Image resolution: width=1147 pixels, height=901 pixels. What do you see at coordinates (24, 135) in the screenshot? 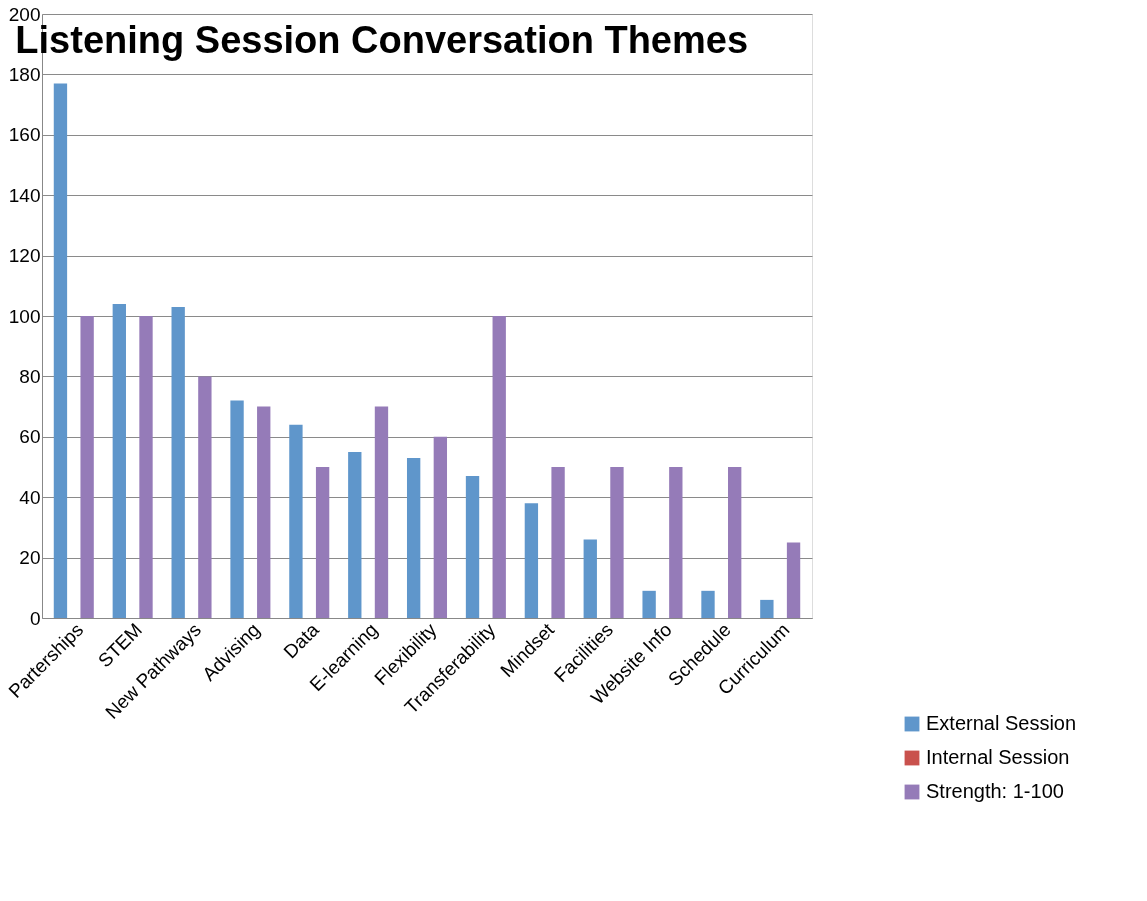
I see `y-tick-label: 160` at bounding box center [24, 135].